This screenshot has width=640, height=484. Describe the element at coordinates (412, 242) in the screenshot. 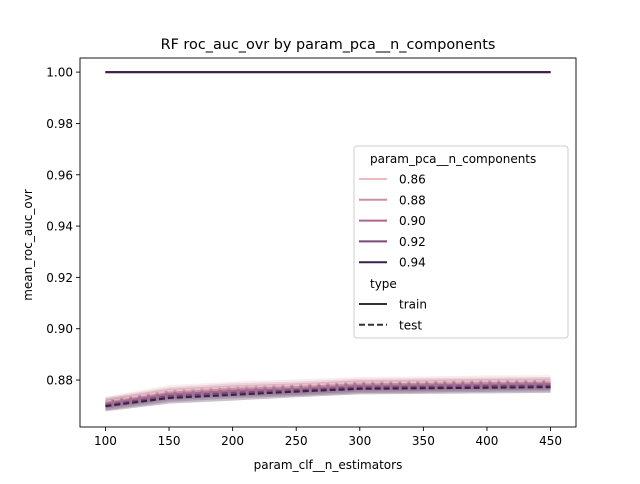

I see `legend-label-0.92: 0.92` at that location.